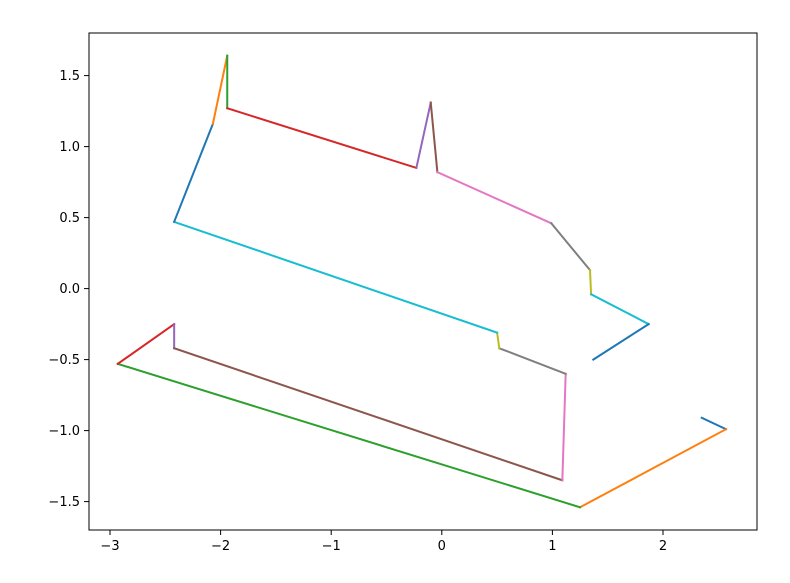  Describe the element at coordinates (663, 546) in the screenshot. I see `x-tick-label: 2` at that location.